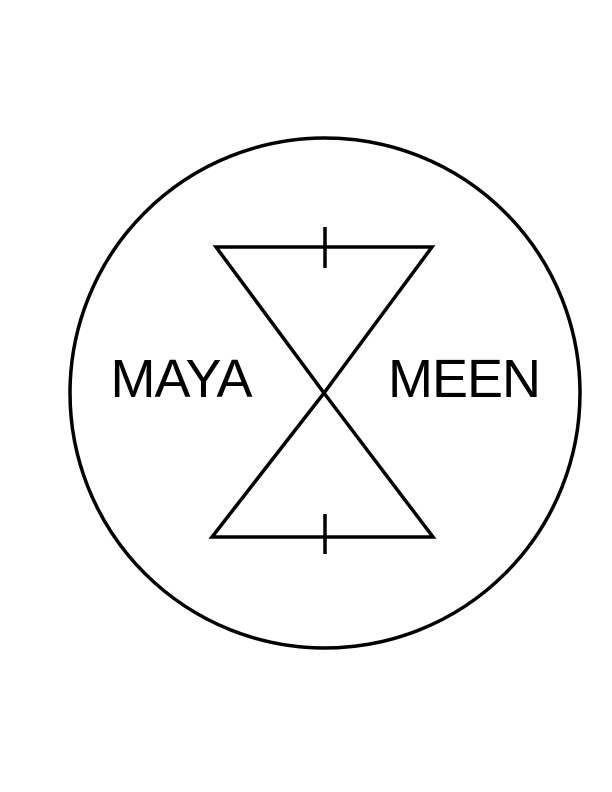 The image size is (612, 792). Describe the element at coordinates (464, 379) in the screenshot. I see `label-meen: MEEN` at that location.